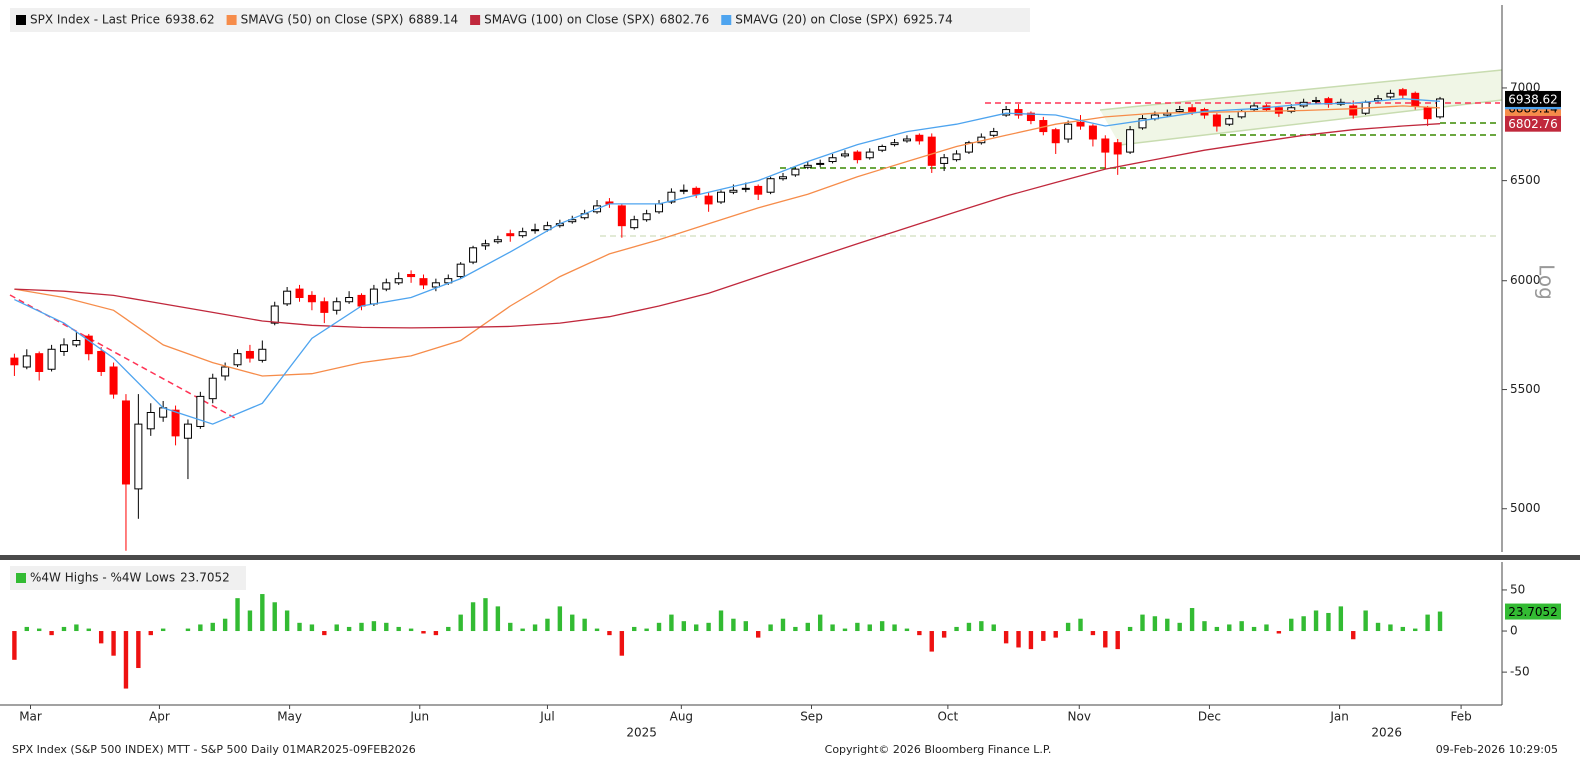 The image size is (1580, 766). Describe the element at coordinates (1497, 749) in the screenshot. I see `footer-right: 09-Feb-2026 10:29:05` at that location.